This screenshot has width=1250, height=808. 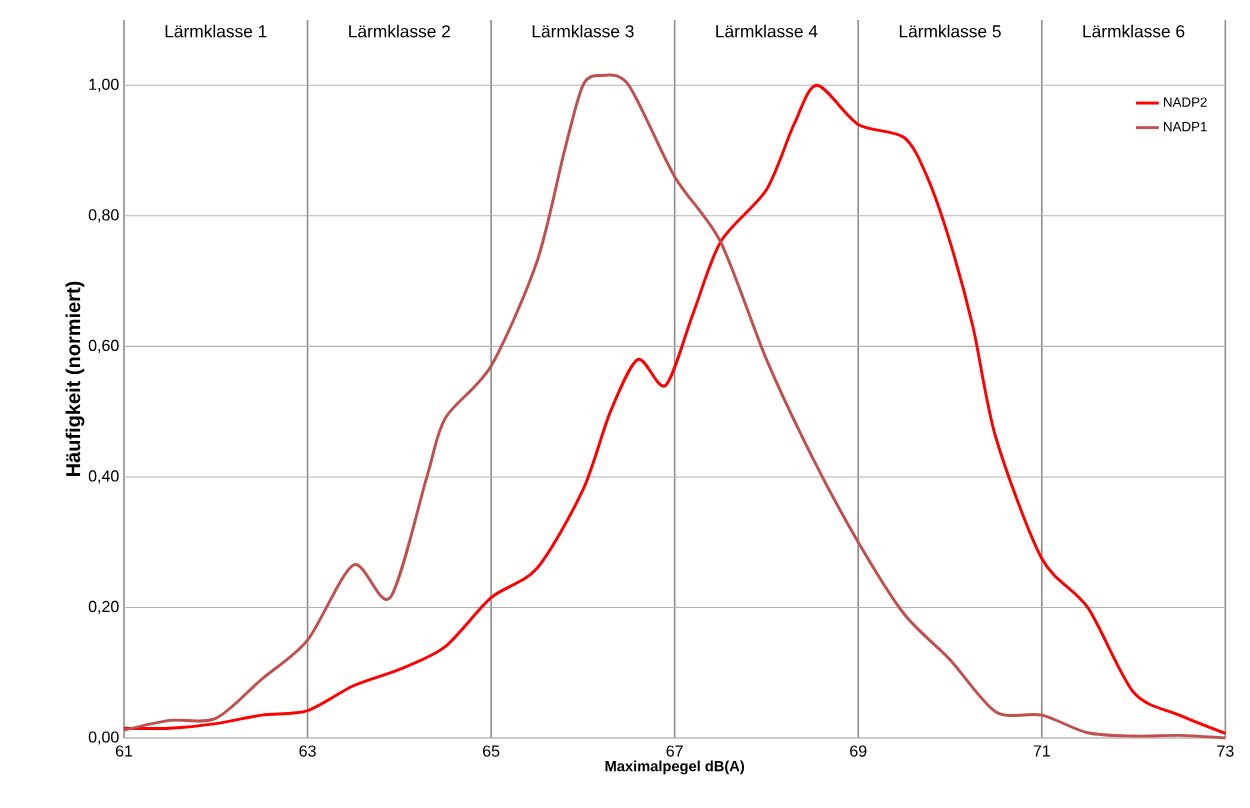 I want to click on legend-label: NADP2, so click(x=1185, y=102).